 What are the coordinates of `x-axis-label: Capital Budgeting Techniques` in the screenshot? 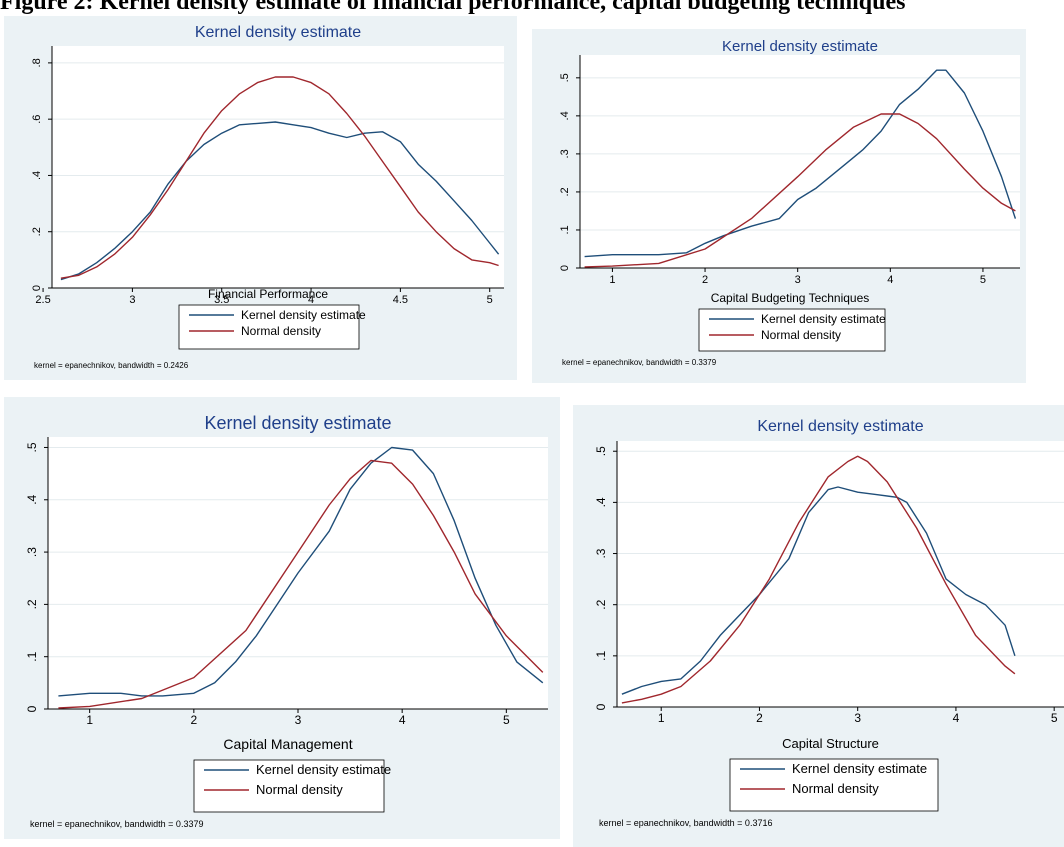 It's located at (790, 298).